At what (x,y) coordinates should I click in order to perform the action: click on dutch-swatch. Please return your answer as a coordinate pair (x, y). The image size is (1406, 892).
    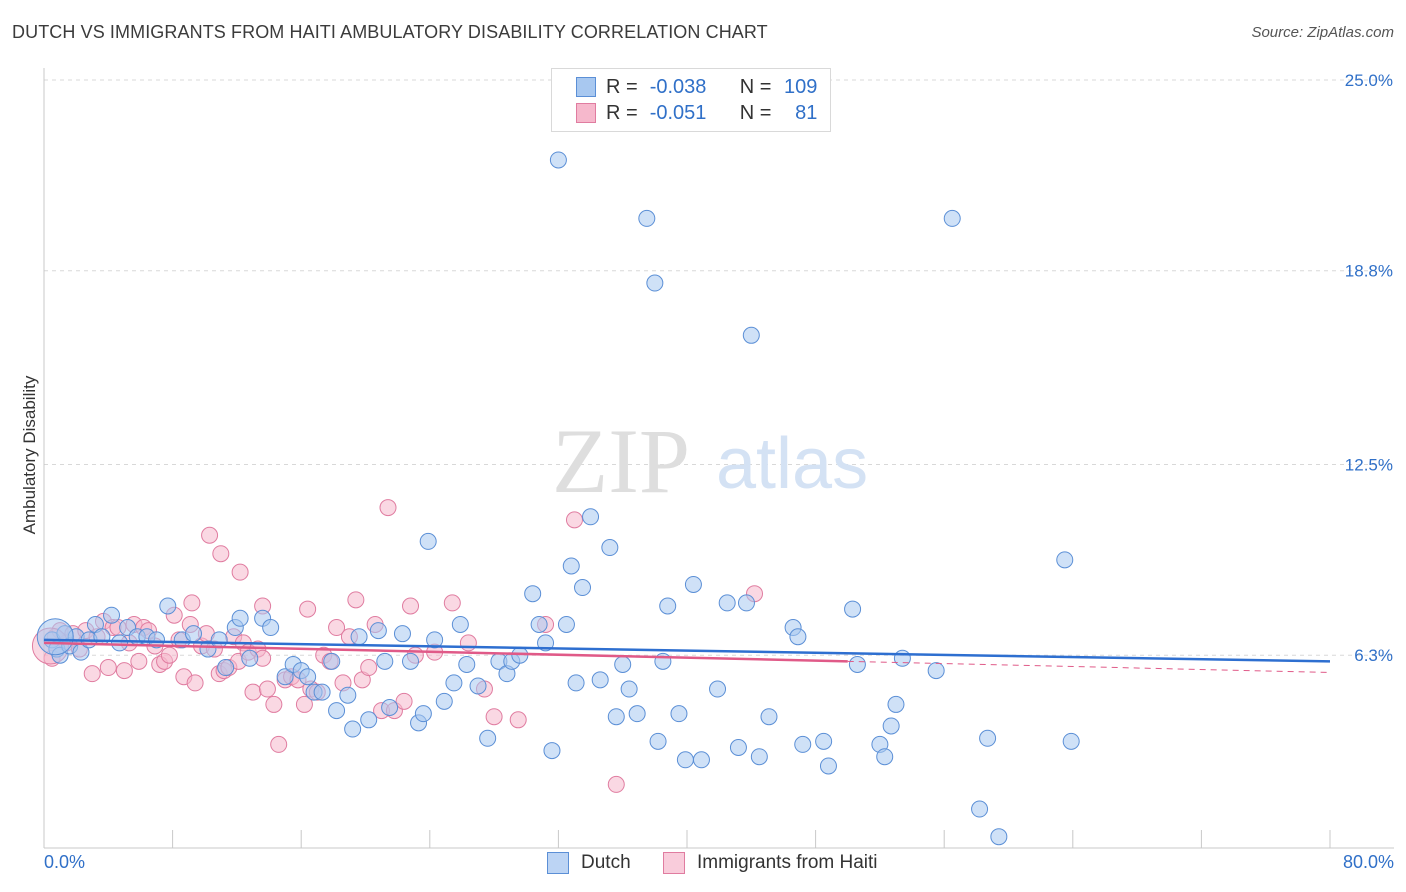
    Looking at the image, I should click on (586, 87).